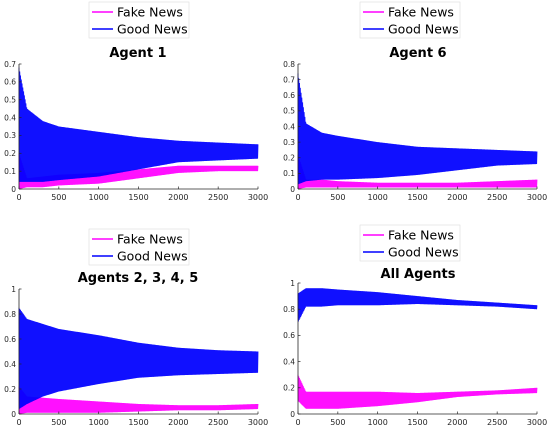  Describe the element at coordinates (138, 278) in the screenshot. I see `subplot-title: Agents 2, 3, 4, 5` at that location.